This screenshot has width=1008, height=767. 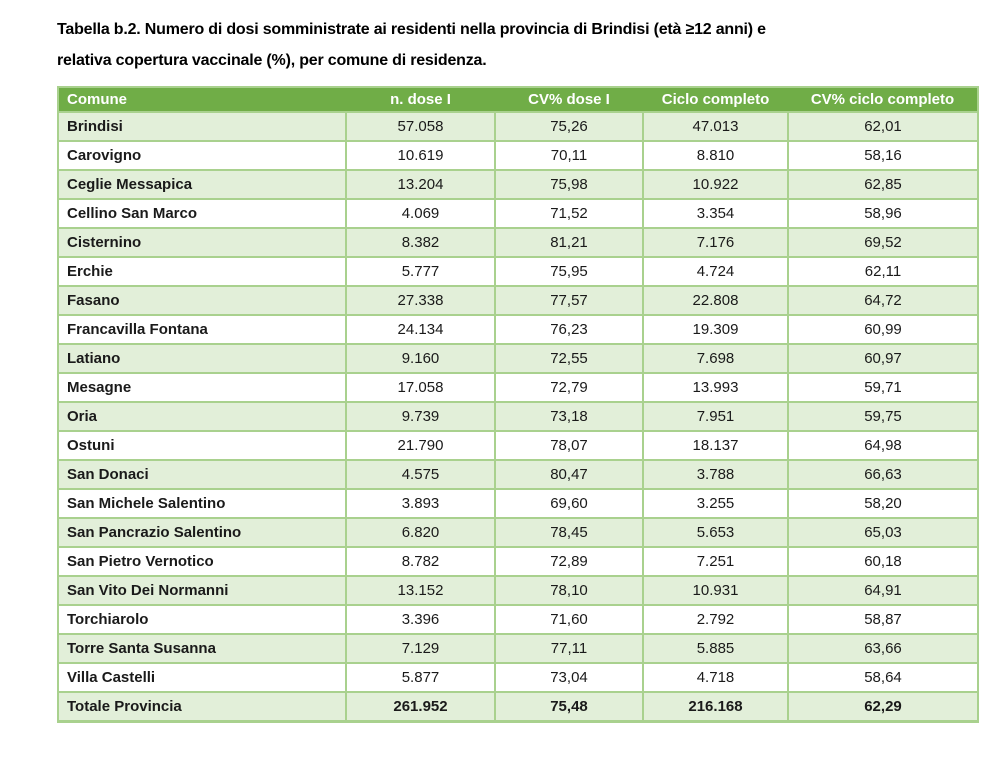 I want to click on value-cell: 59,71, so click(x=883, y=387).